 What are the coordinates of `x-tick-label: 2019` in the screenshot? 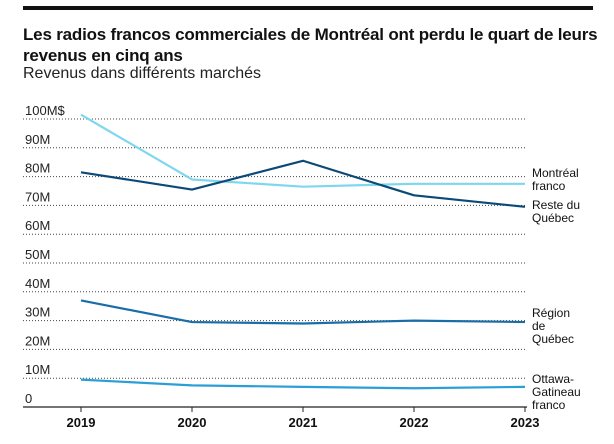 It's located at (81, 422).